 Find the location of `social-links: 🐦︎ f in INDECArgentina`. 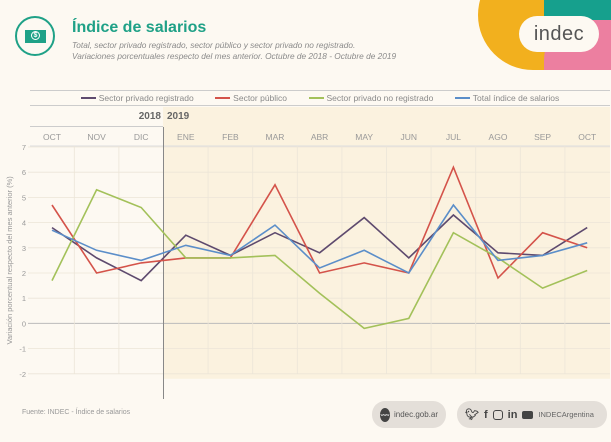

social-links: 🐦︎ f in INDECArgentina is located at coordinates (532, 414).